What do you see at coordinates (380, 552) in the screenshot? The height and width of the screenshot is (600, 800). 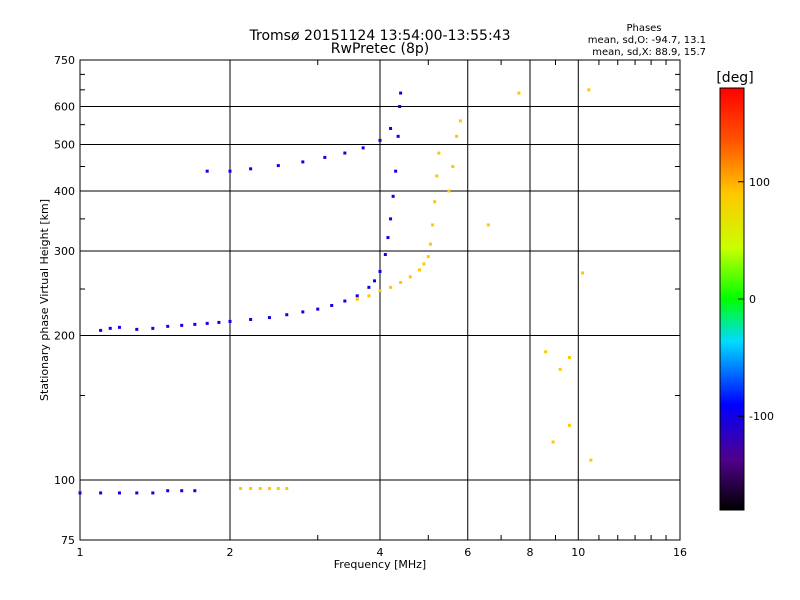 I see `x-tick-label: 4` at bounding box center [380, 552].